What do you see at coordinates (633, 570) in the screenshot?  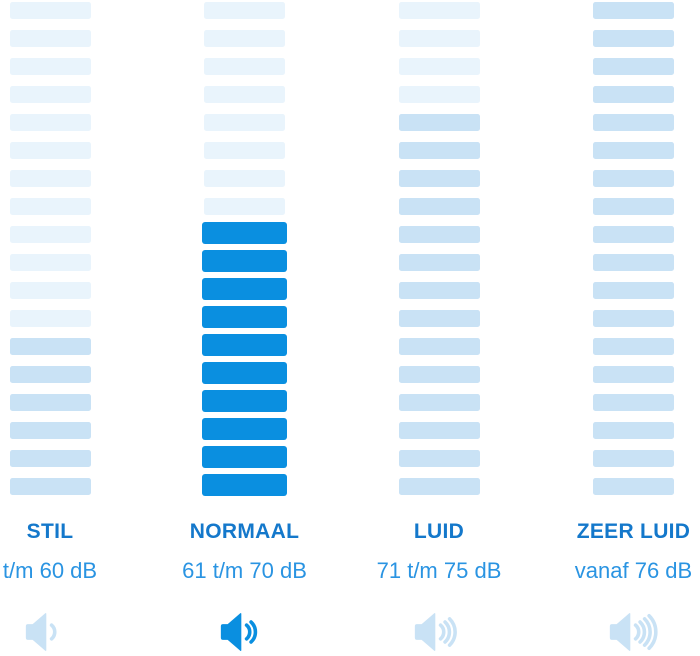 I see `category-range: vanaf 76 dB` at bounding box center [633, 570].